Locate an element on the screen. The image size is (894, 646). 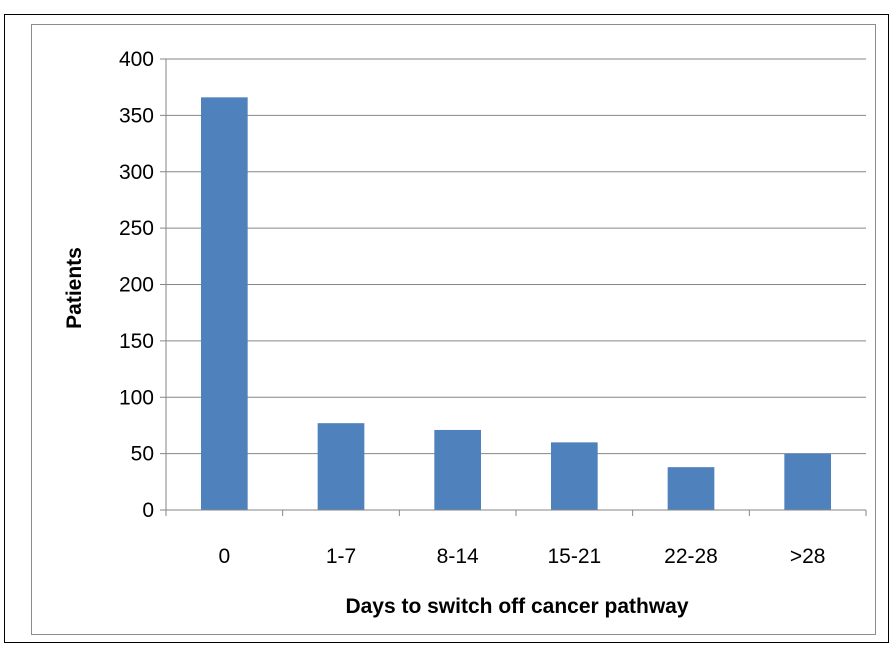
y-tick-label: 100 is located at coordinates (136, 397).